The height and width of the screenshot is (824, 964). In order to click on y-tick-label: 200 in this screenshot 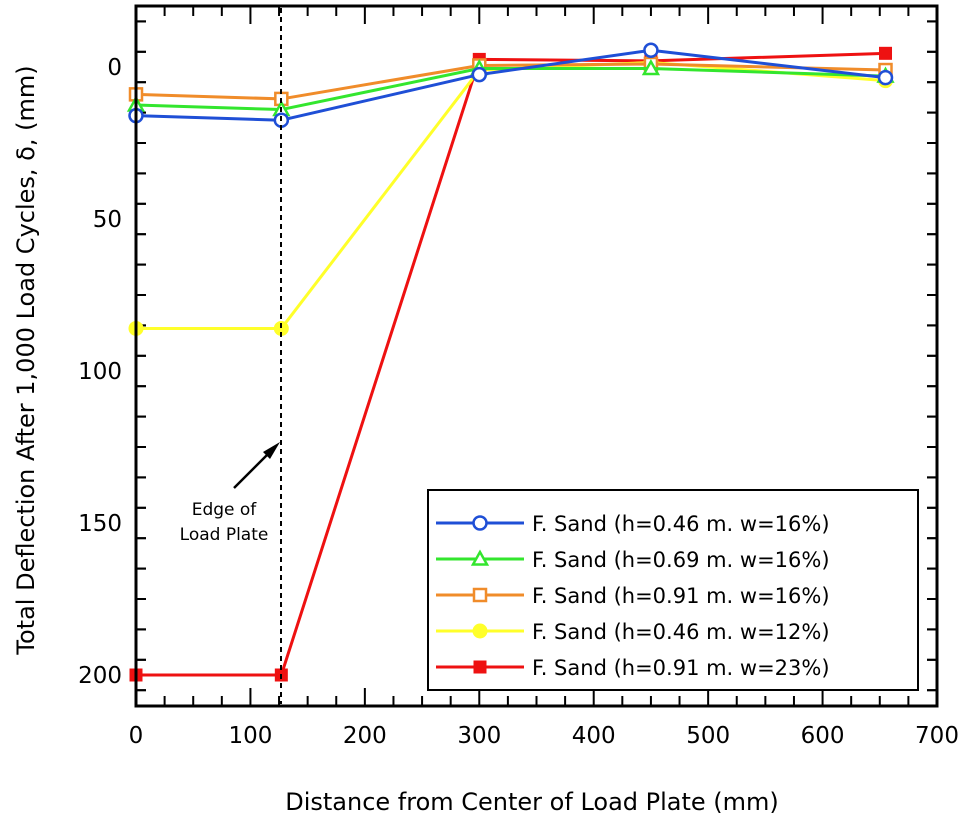, I will do `click(100, 676)`.